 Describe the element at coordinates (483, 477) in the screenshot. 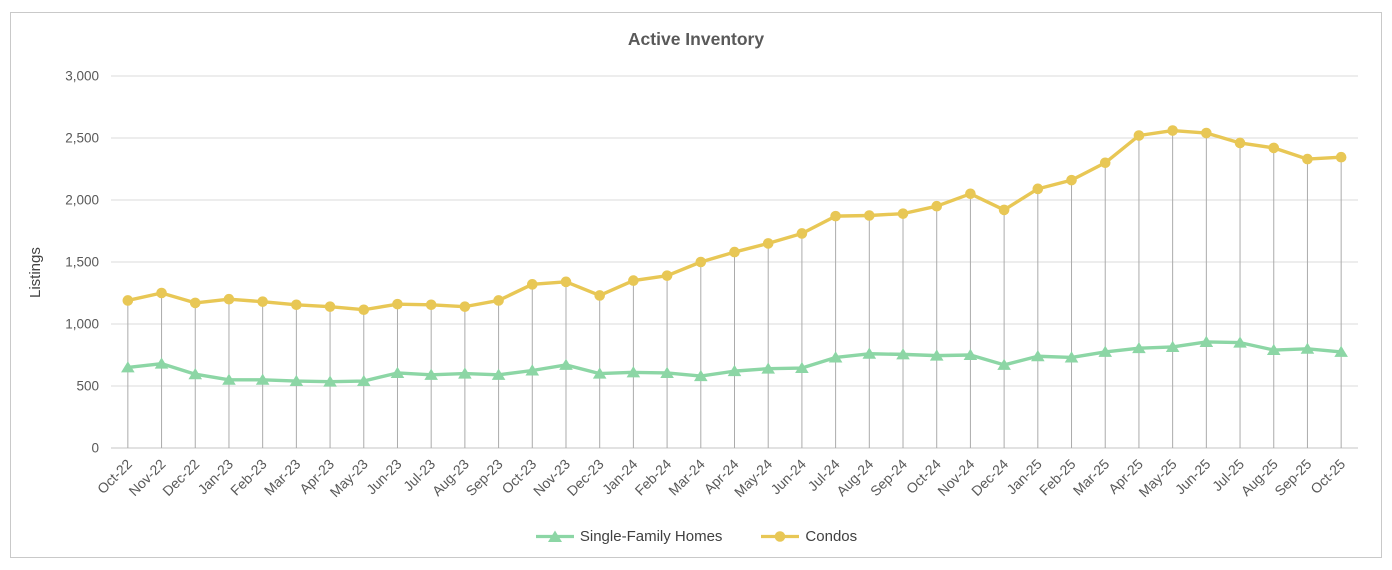

I see `x-tick-label: Sep-23` at that location.